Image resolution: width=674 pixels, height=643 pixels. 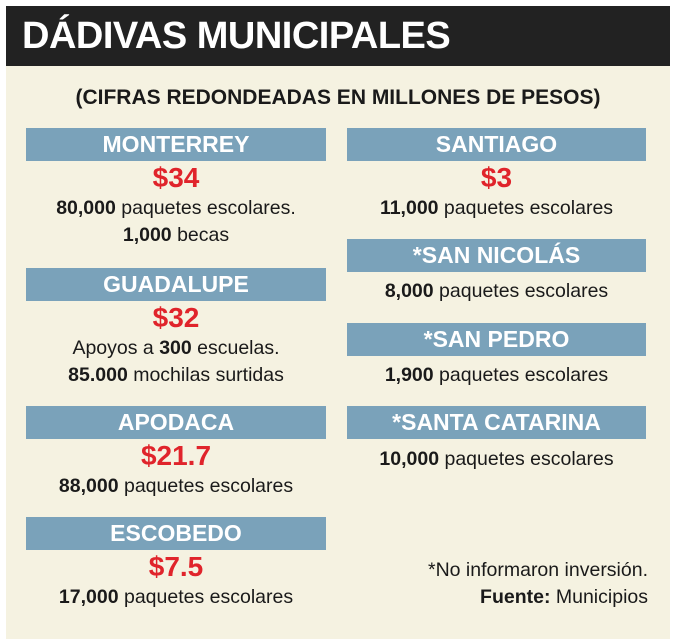 What do you see at coordinates (116, 348) in the screenshot?
I see `detail-prefix: Apoyos a` at bounding box center [116, 348].